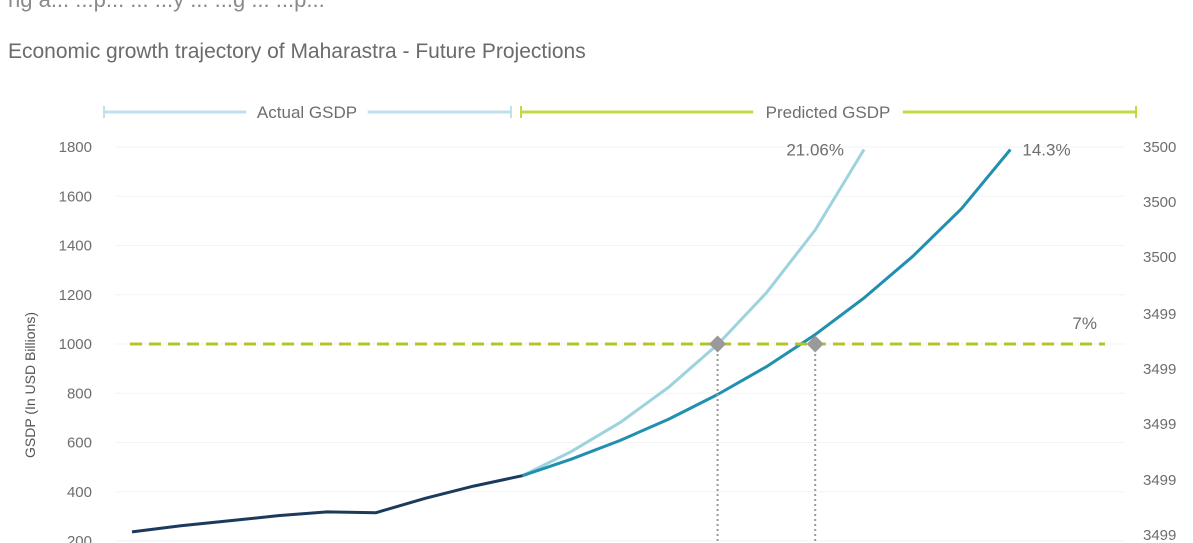 The image size is (1193, 543). Describe the element at coordinates (75, 147) in the screenshot. I see `y-tick-label: 1800` at that location.